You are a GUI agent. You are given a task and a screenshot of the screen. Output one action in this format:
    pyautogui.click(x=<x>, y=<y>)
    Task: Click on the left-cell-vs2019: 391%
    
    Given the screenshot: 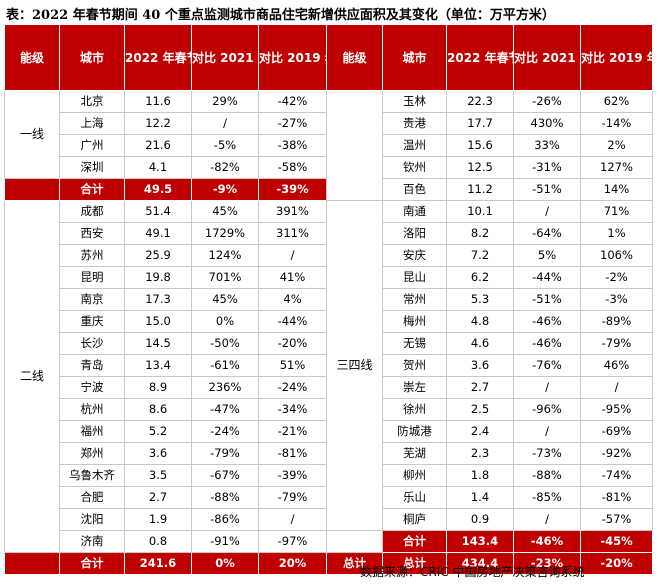 What is the action you would take?
    pyautogui.click(x=292, y=211)
    